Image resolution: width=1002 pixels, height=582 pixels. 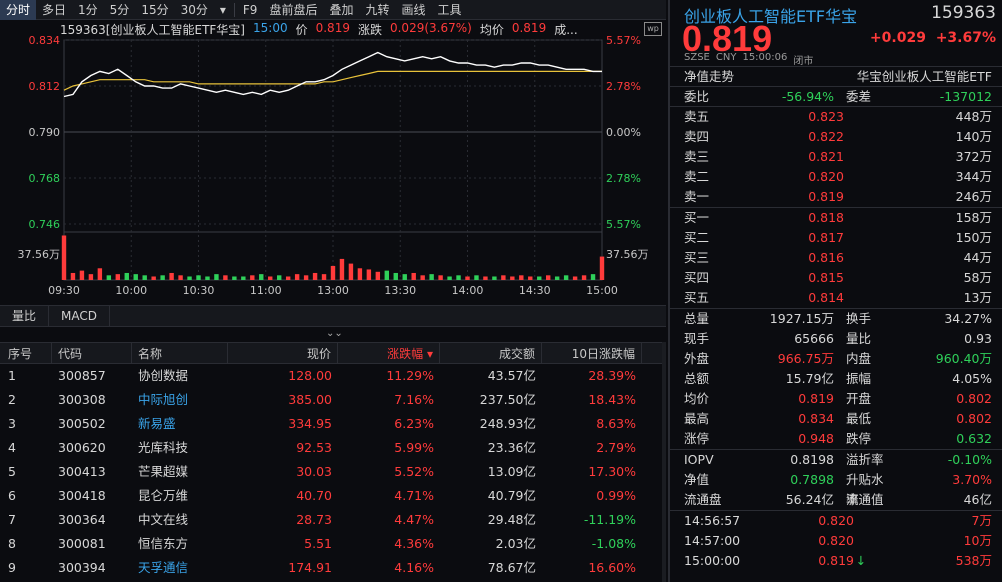 What do you see at coordinates (92, 353) in the screenshot?
I see `col-header-code: 代码` at bounding box center [92, 353].